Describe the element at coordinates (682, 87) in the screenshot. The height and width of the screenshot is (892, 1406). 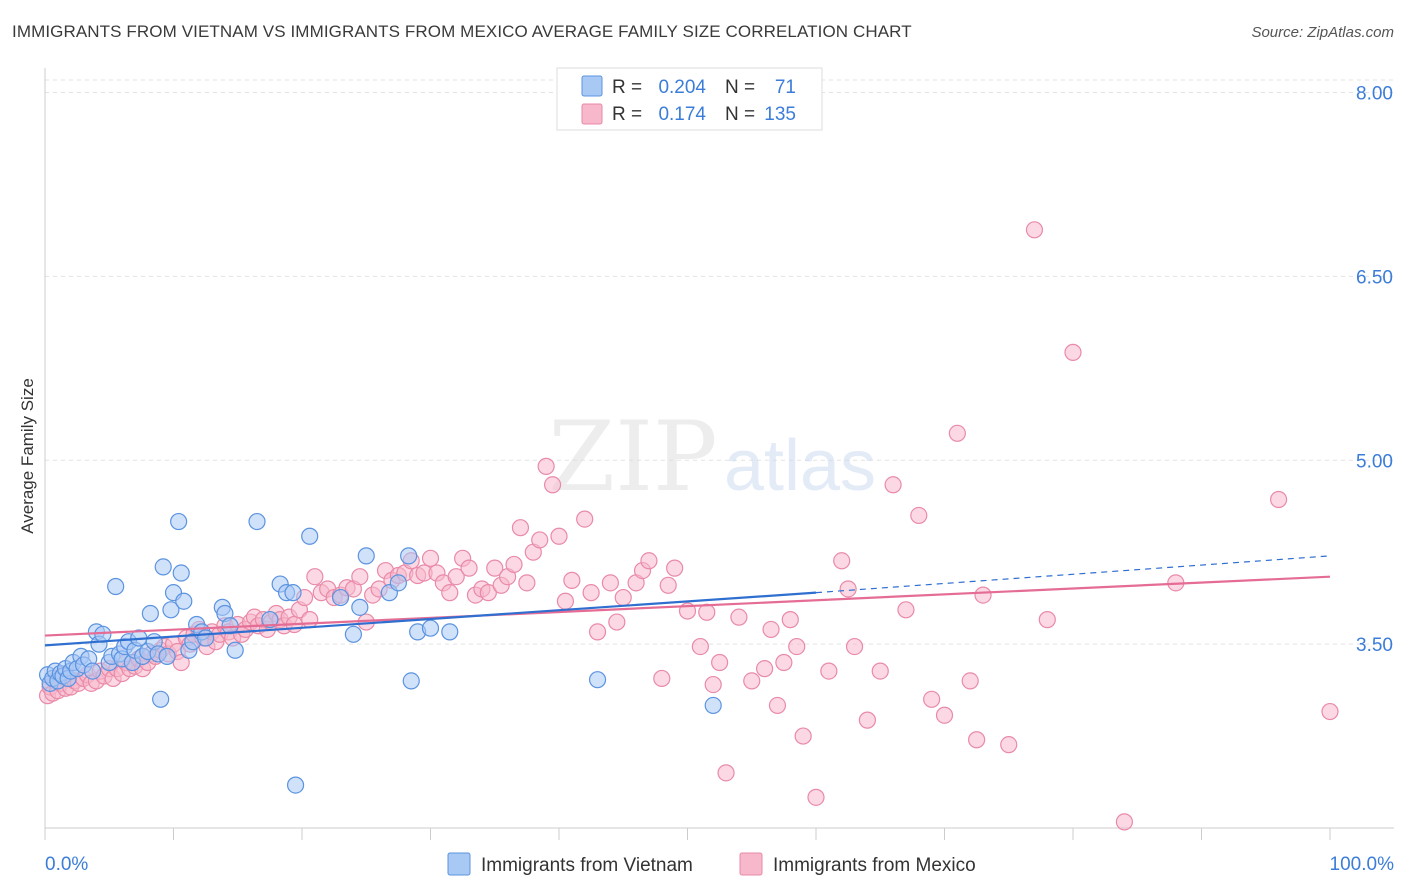
I see `stats-vietnam-r: 0.204` at that location.